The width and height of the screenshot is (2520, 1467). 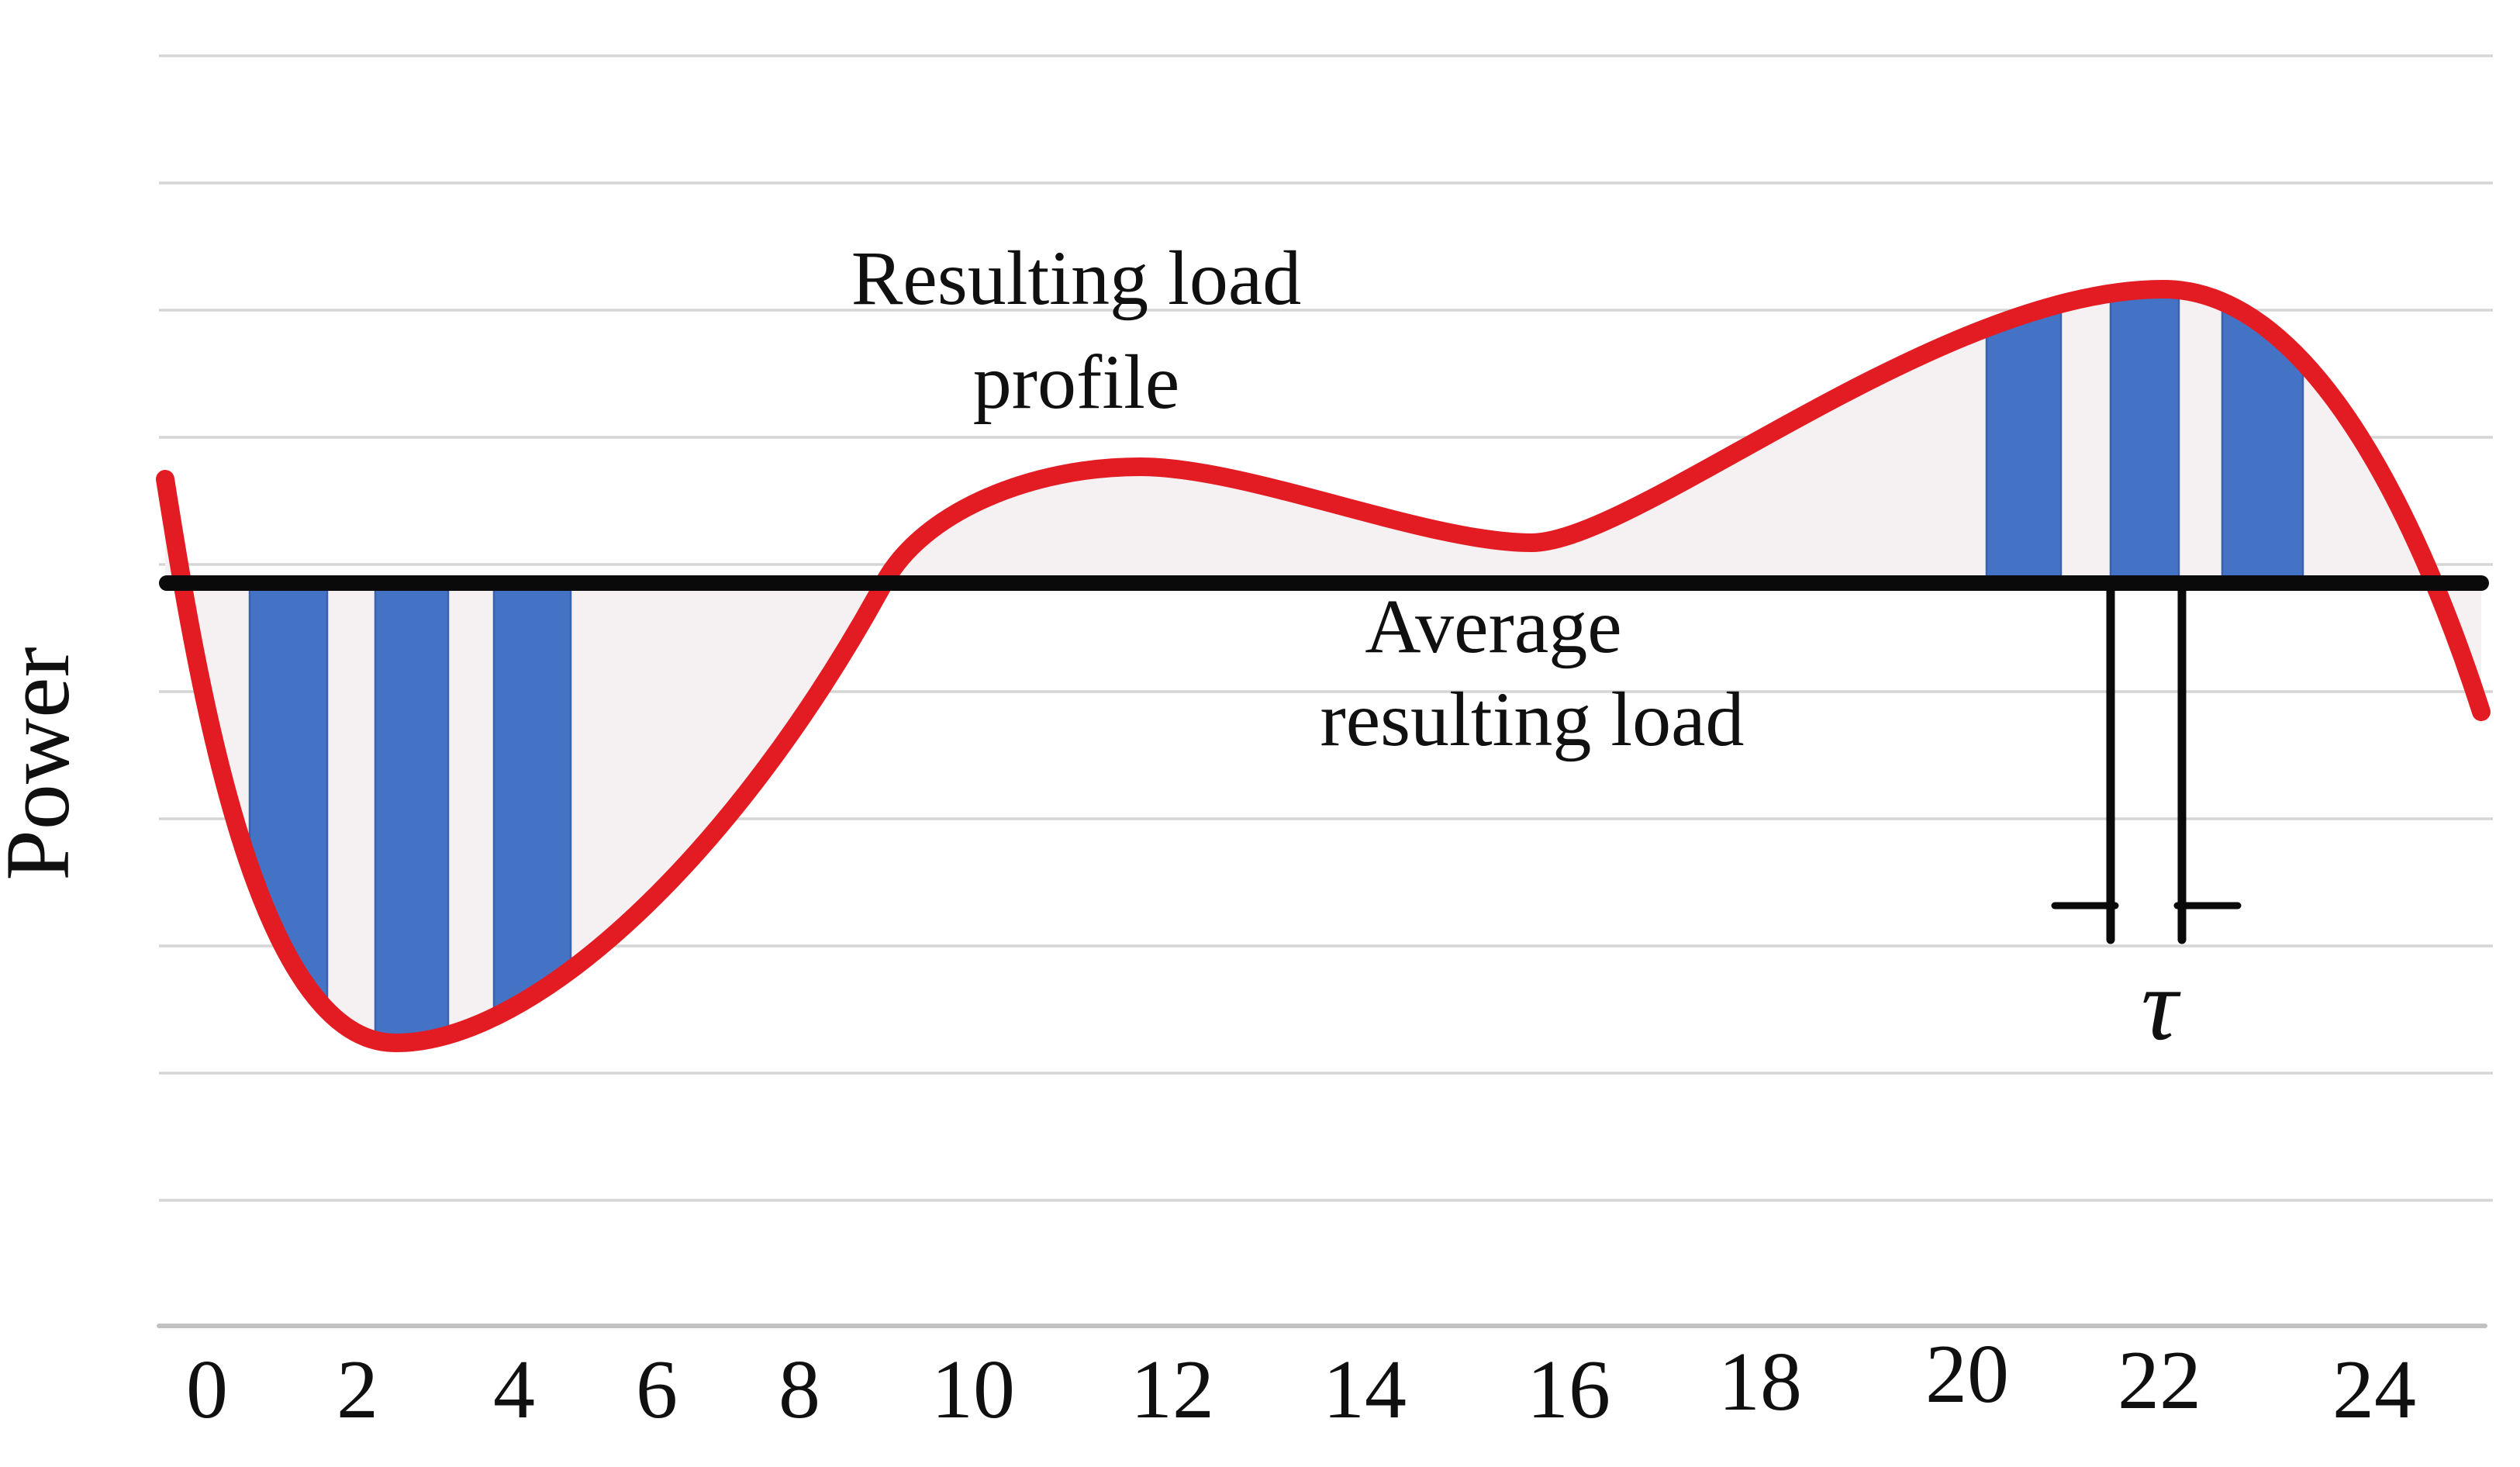 What do you see at coordinates (514, 1390) in the screenshot?
I see `x-tick-label: 4` at bounding box center [514, 1390].